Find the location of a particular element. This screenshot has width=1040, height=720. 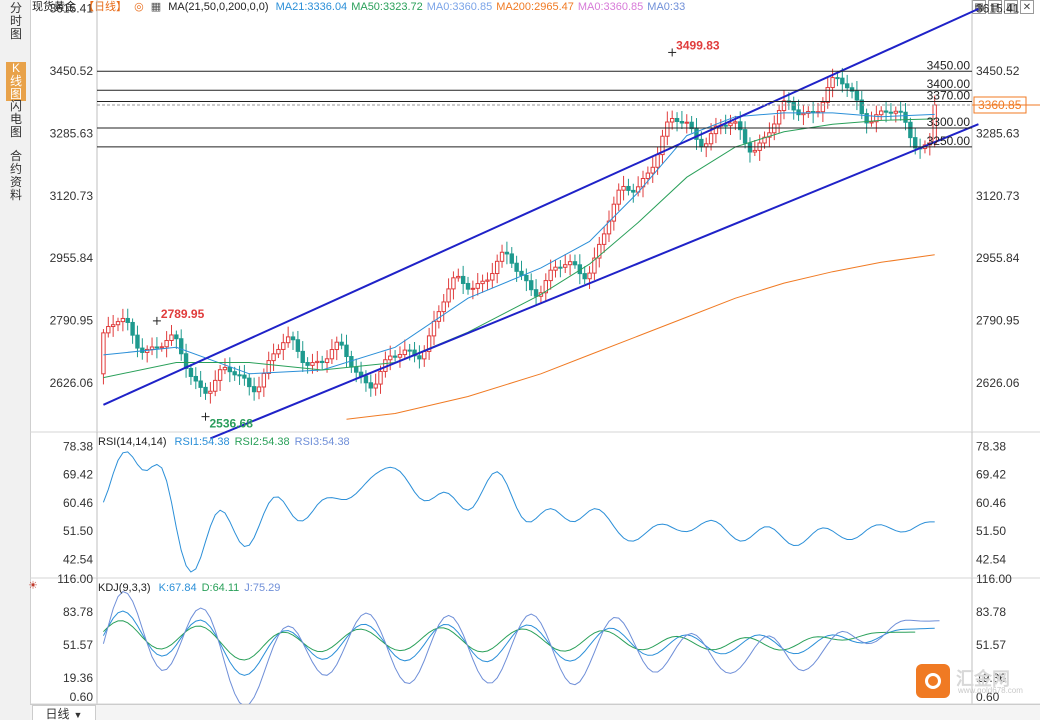

layout-alt-icon: ▥ is located at coordinates (1011, 7).